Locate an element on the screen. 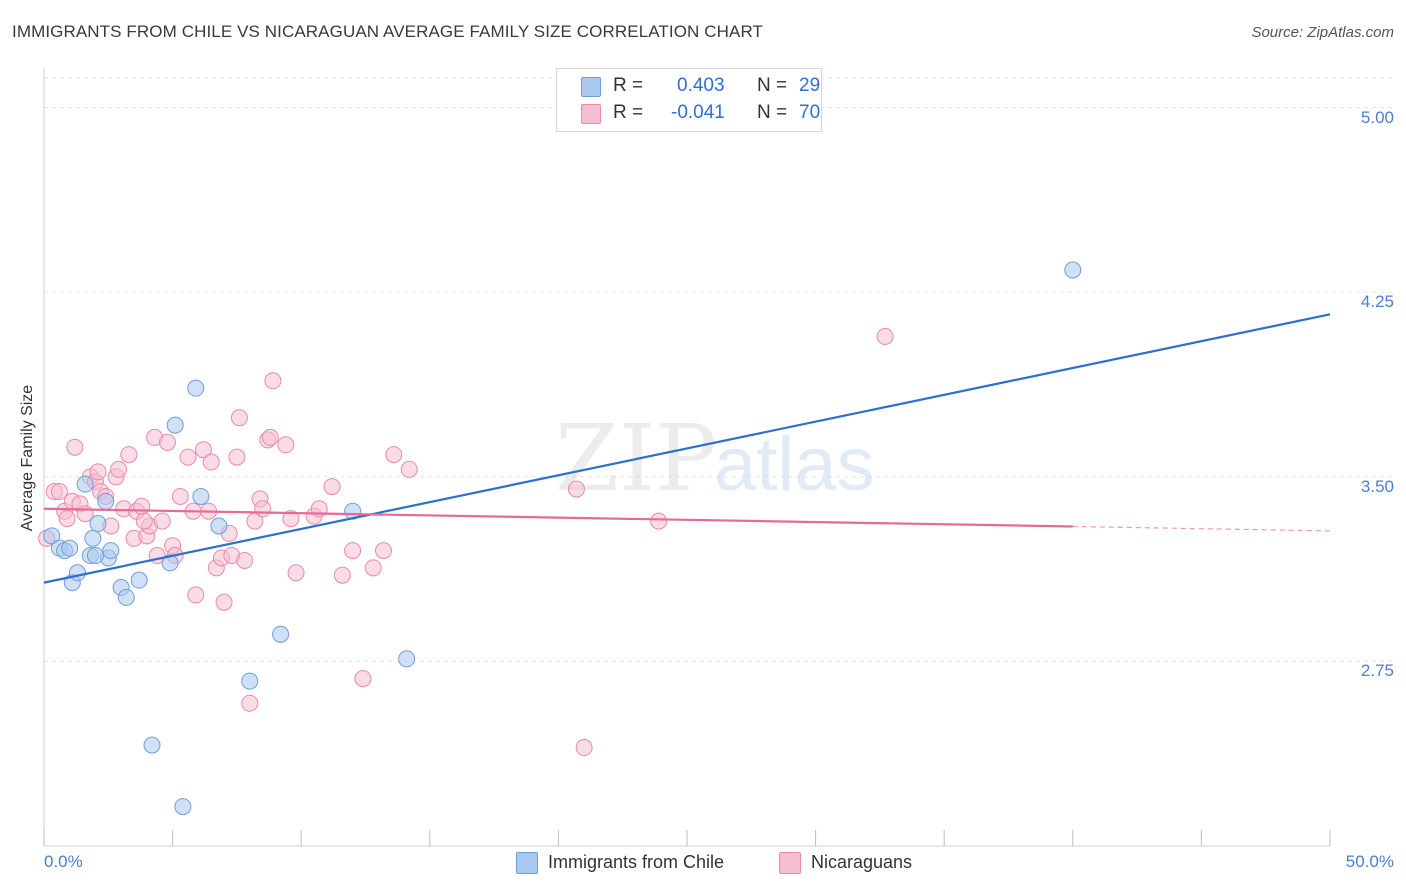  n-value: 70 is located at coordinates (810, 112).